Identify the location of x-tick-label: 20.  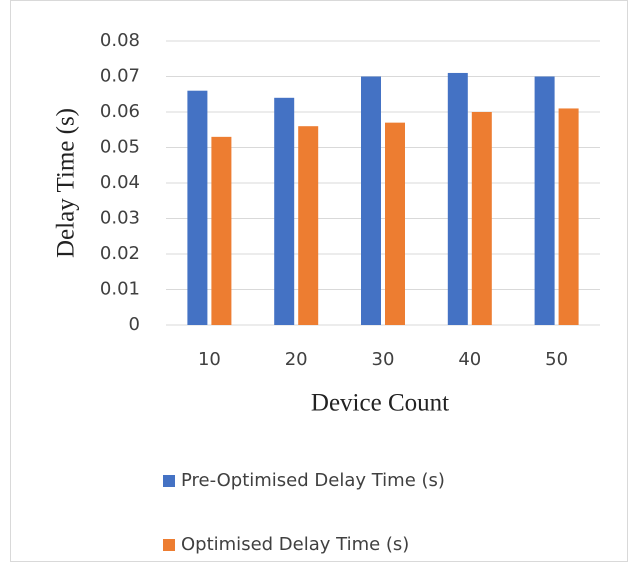
(296, 359).